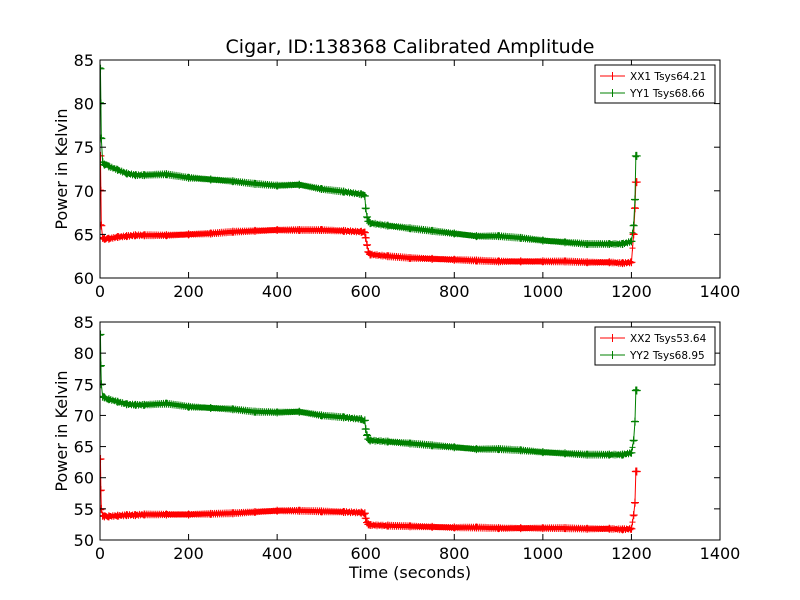  What do you see at coordinates (655, 346) in the screenshot?
I see `legend: XX2 Tsys53.64 YY2 Tsys68.95` at bounding box center [655, 346].